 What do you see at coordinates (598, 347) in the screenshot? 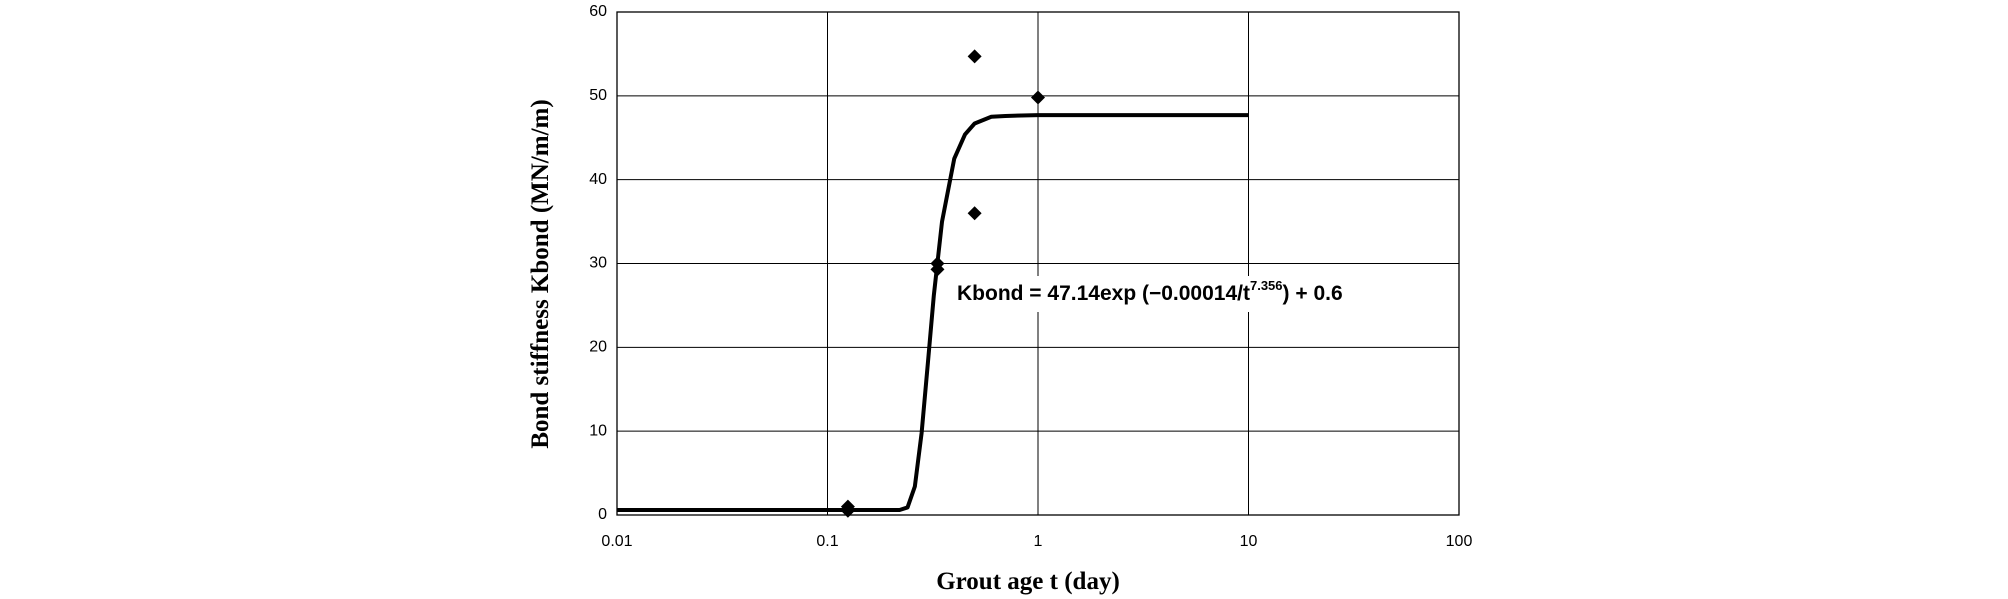
I see `y-tick-label: 20` at bounding box center [598, 347].